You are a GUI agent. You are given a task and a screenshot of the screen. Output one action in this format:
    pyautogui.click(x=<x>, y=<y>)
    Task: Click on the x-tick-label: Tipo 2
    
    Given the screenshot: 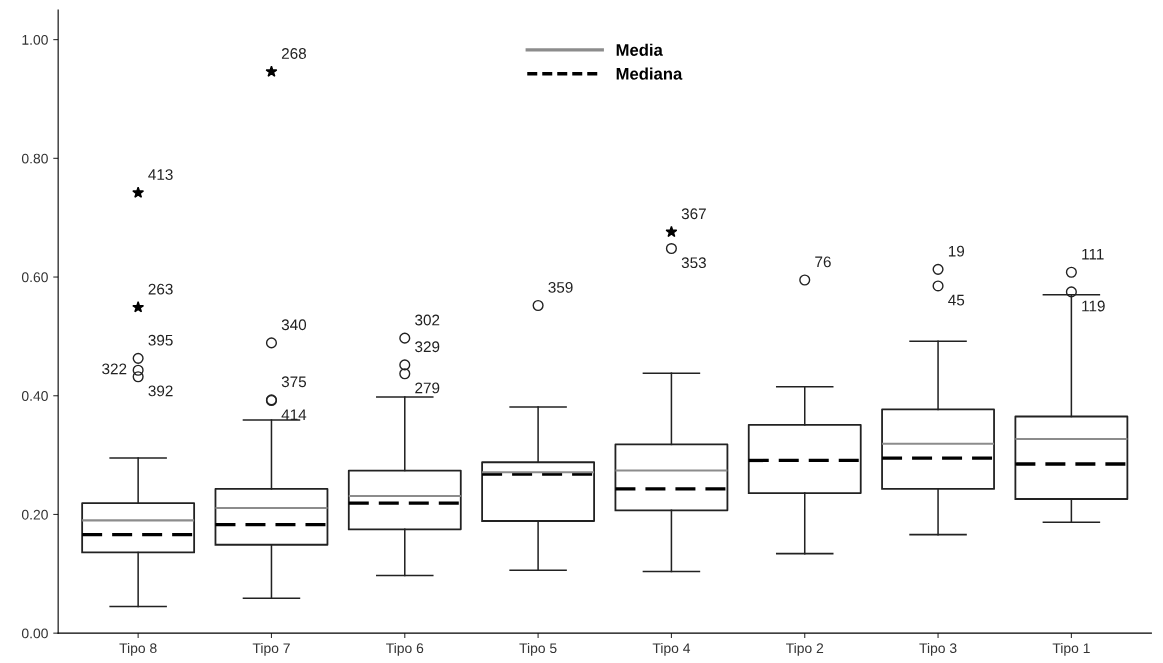 What is the action you would take?
    pyautogui.click(x=805, y=649)
    